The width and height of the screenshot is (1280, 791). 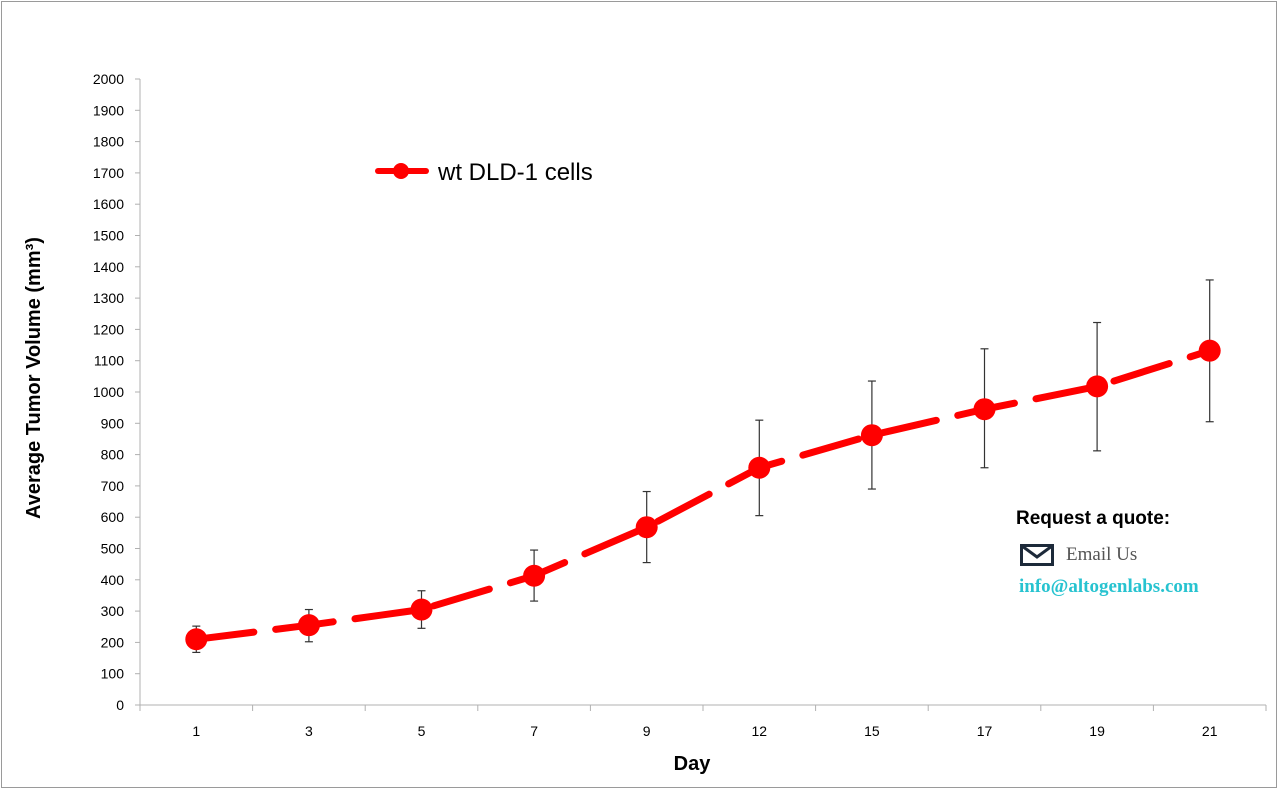 I want to click on email-us-link: Email Us, so click(x=1143, y=555).